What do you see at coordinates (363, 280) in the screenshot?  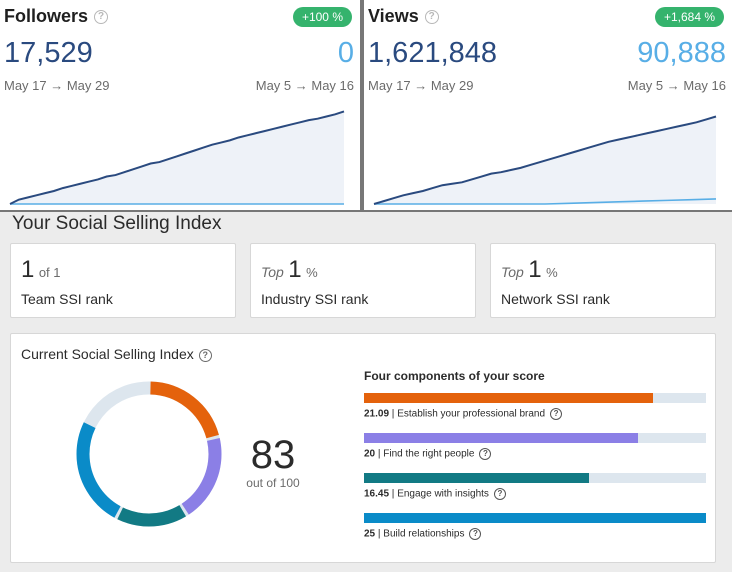 I see `industry-ssi-rank-card: Top 1 % Industry SSI rank` at bounding box center [363, 280].